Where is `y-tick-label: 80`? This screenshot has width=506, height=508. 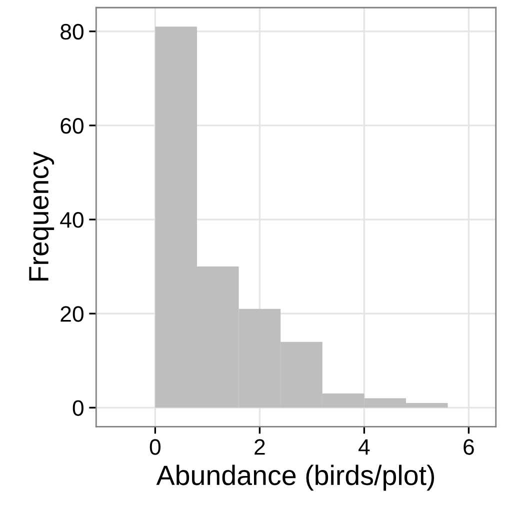
y-tick-label: 80 is located at coordinates (72, 32).